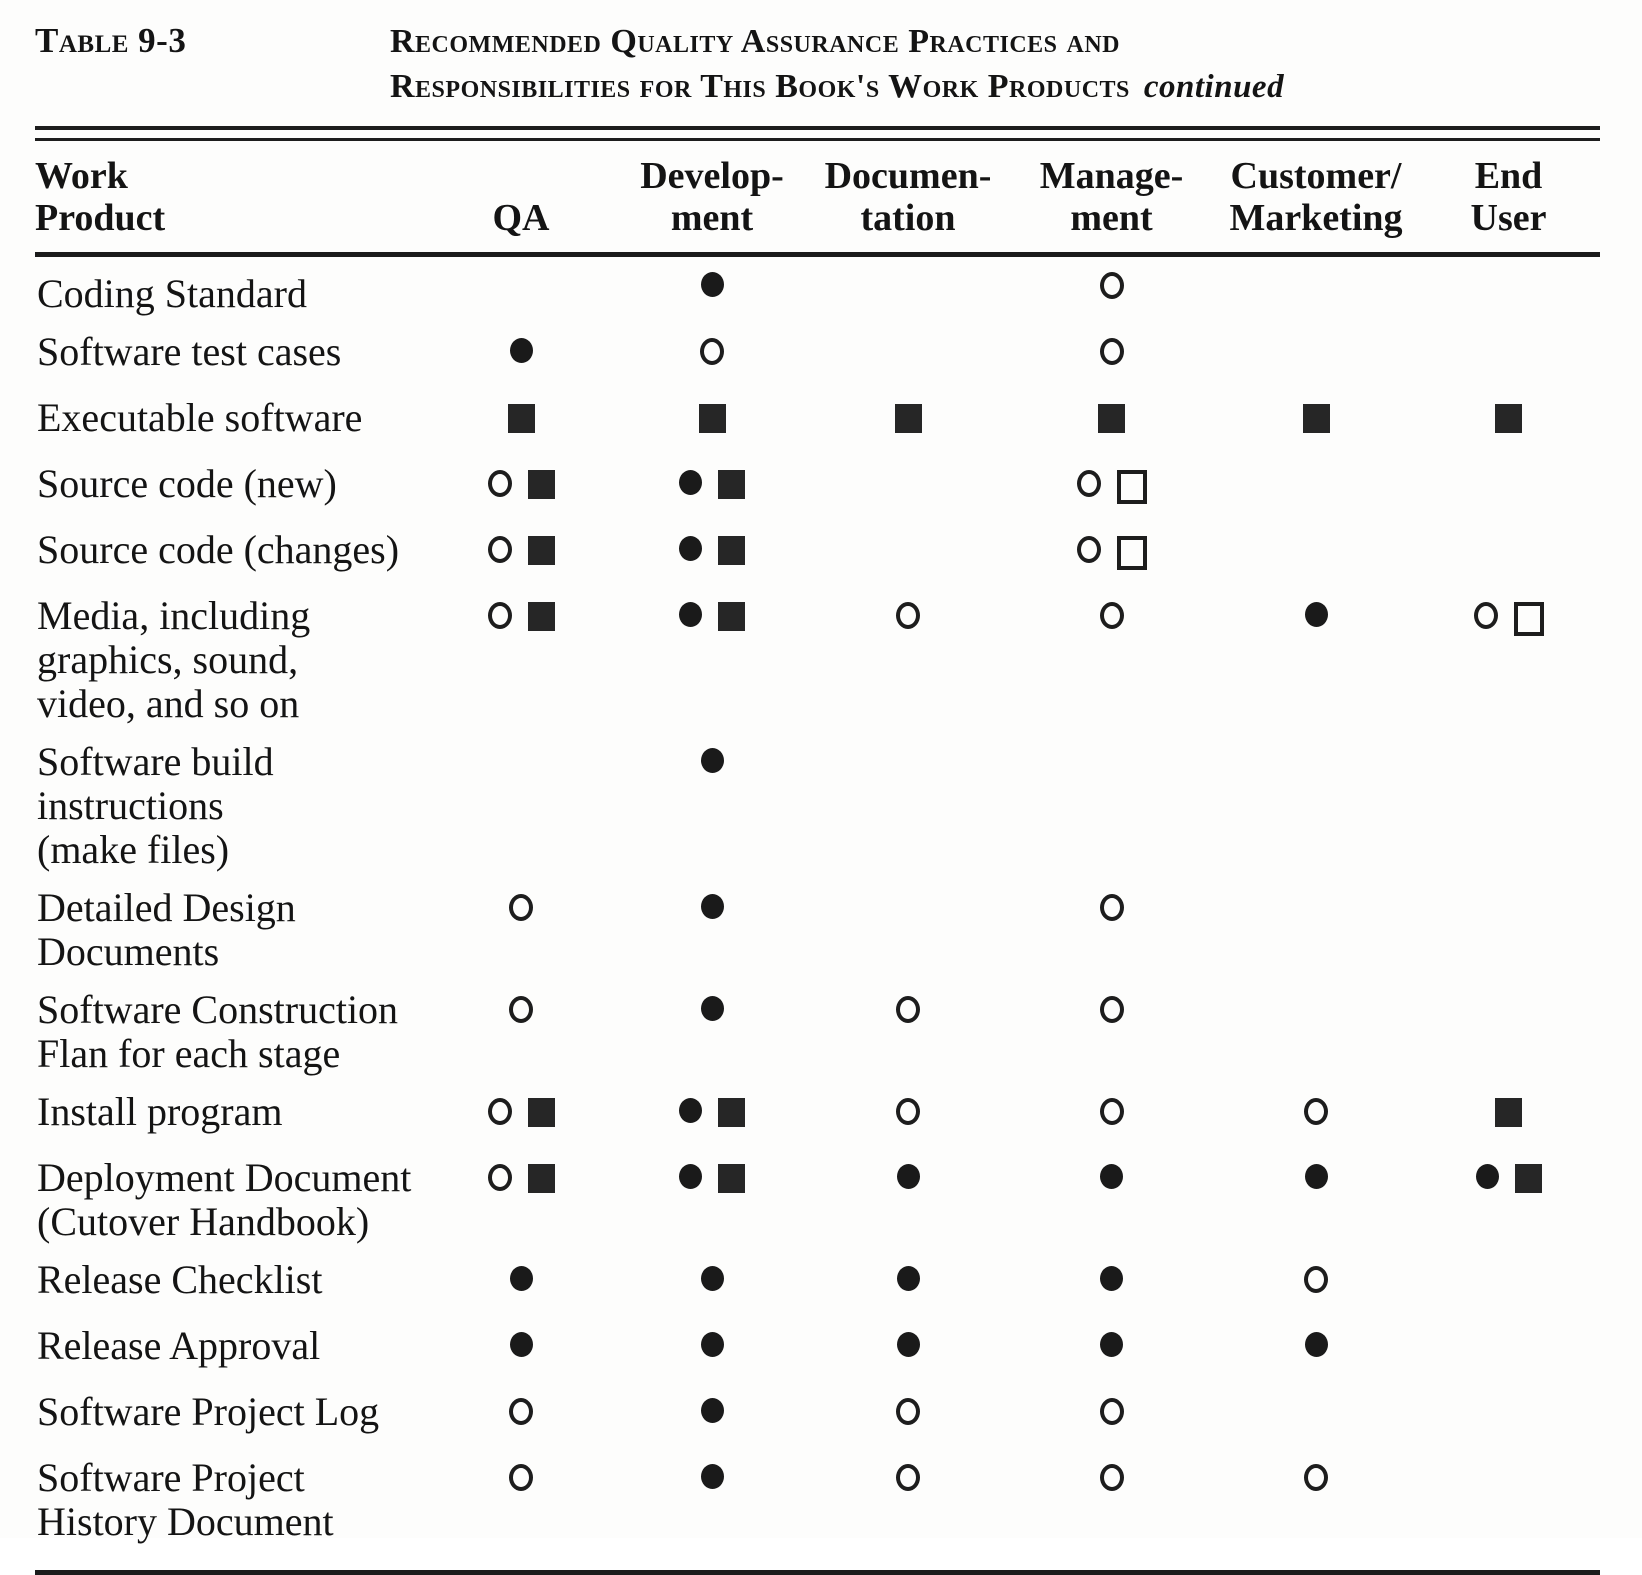 This screenshot has width=1642, height=1575. Describe the element at coordinates (187, 483) in the screenshot. I see `work-product-label: Source code (new)` at that location.